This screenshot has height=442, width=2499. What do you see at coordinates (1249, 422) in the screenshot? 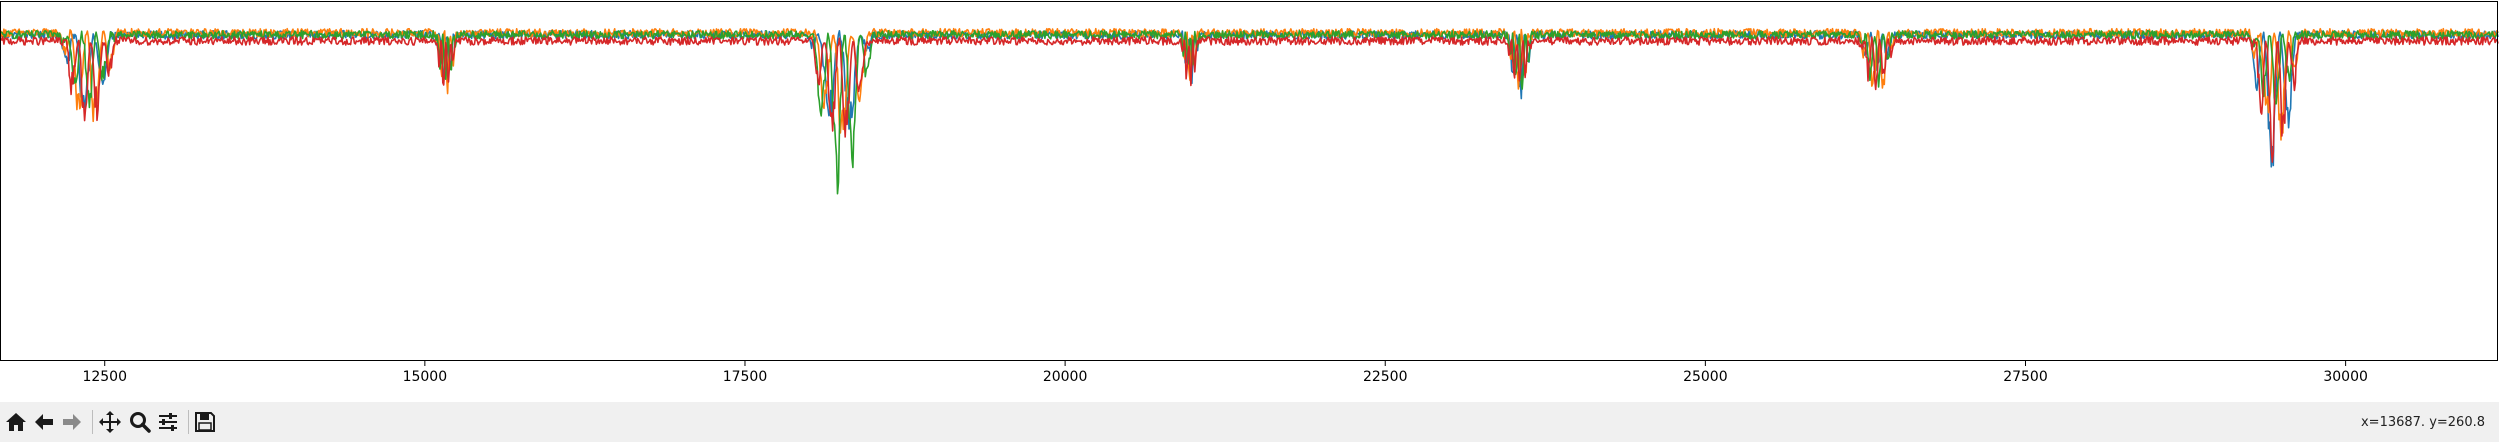
I see `navigation-toolbar: x=13687. y=260.8` at bounding box center [1249, 422].